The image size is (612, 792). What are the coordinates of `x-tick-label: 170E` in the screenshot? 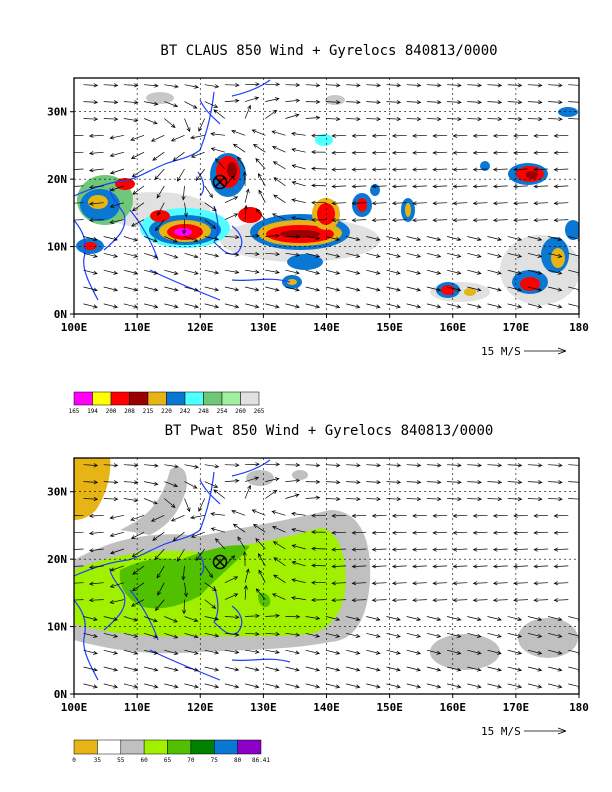 It's located at (516, 327).